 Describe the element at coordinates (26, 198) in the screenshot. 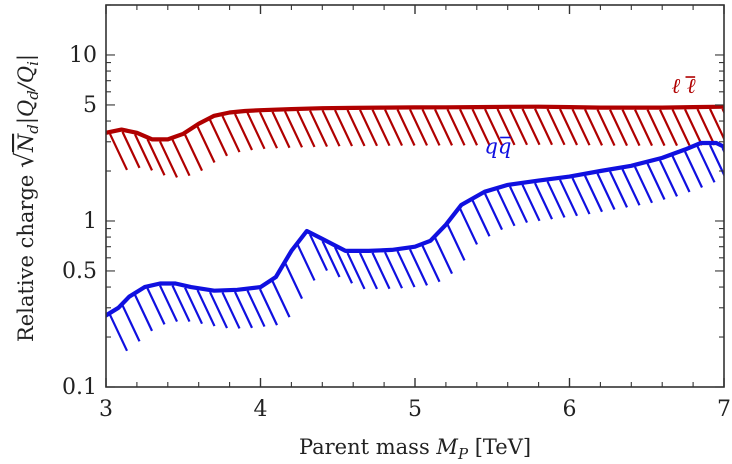

I see `y-axis-title: Relative charge √Nd|Qd/Qi|` at that location.